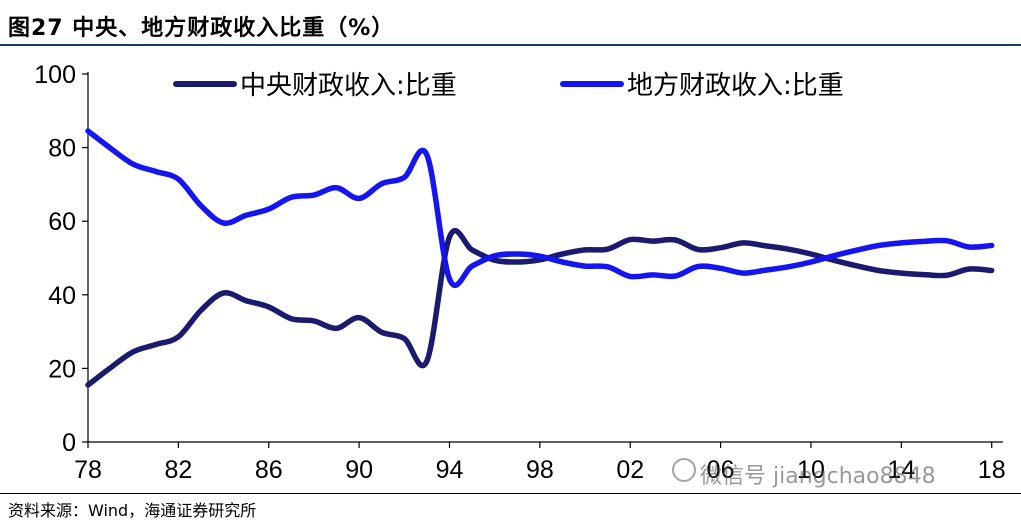 This screenshot has height=522, width=1021. I want to click on x-tick-label: 10, so click(811, 470).